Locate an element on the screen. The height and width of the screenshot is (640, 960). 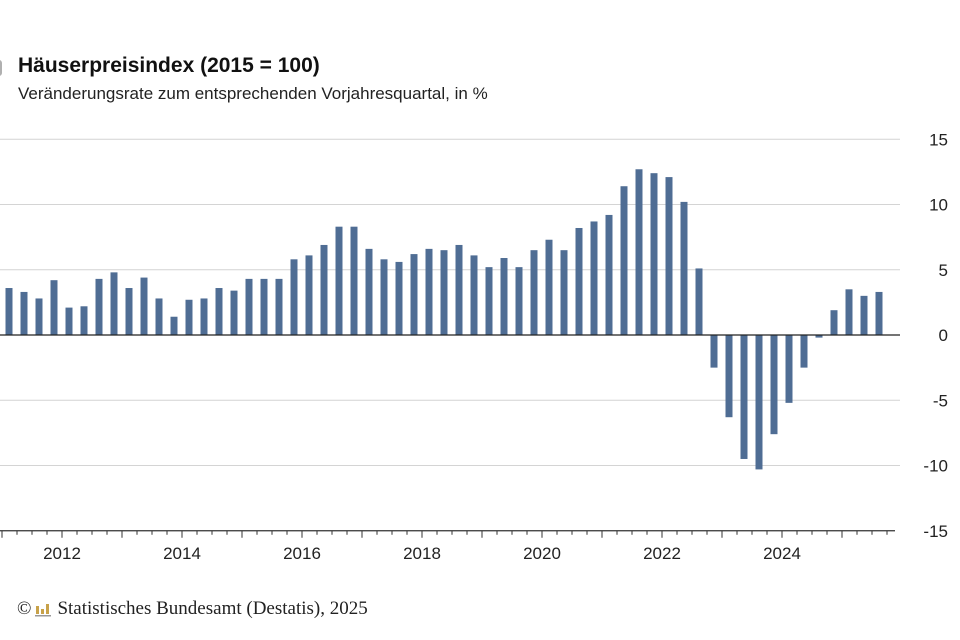
chart-title: Häuserpreisindex (2015 = 100) is located at coordinates (169, 65).